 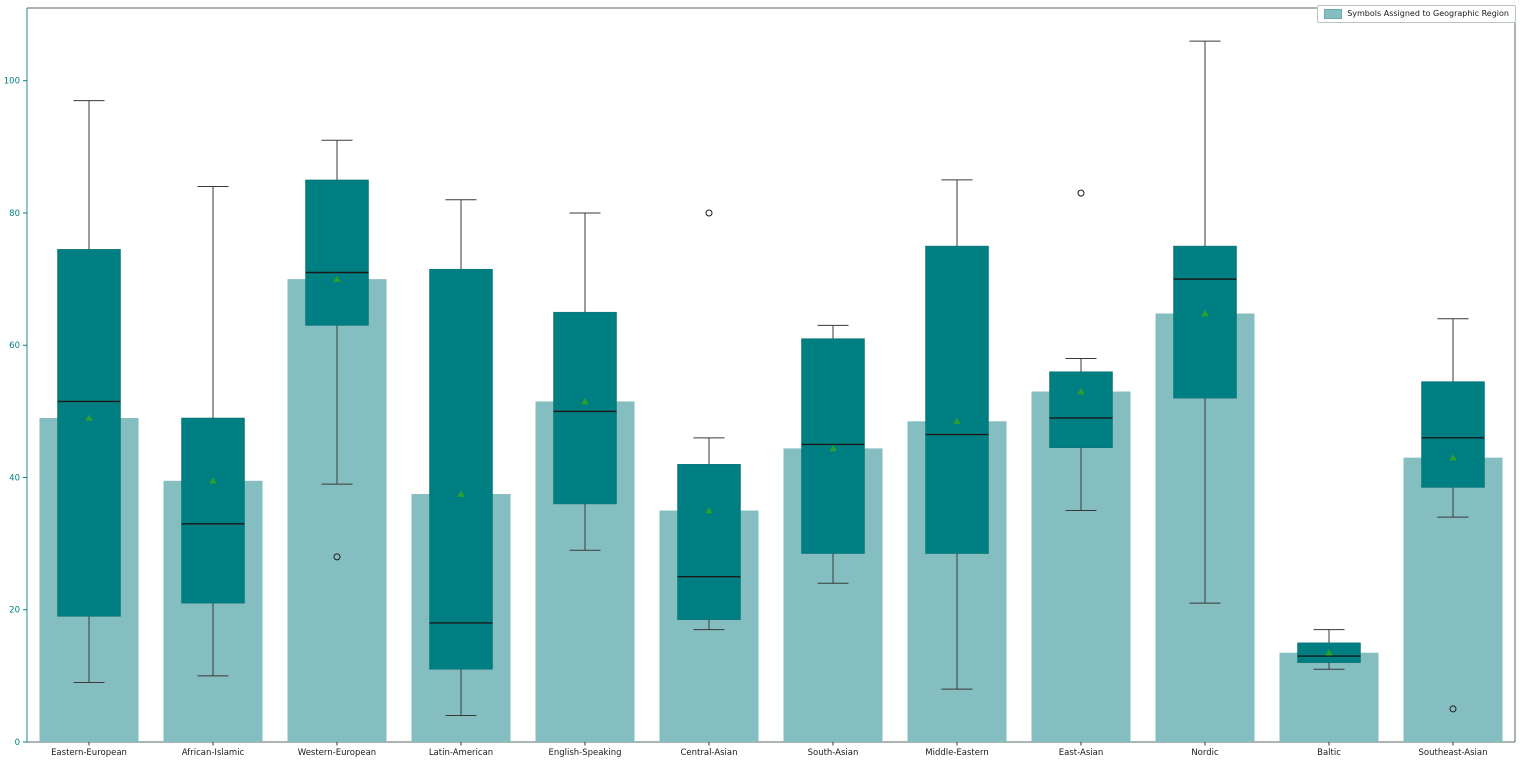 What do you see at coordinates (708, 753) in the screenshot?
I see `x-tick-label: Central-Asian` at bounding box center [708, 753].